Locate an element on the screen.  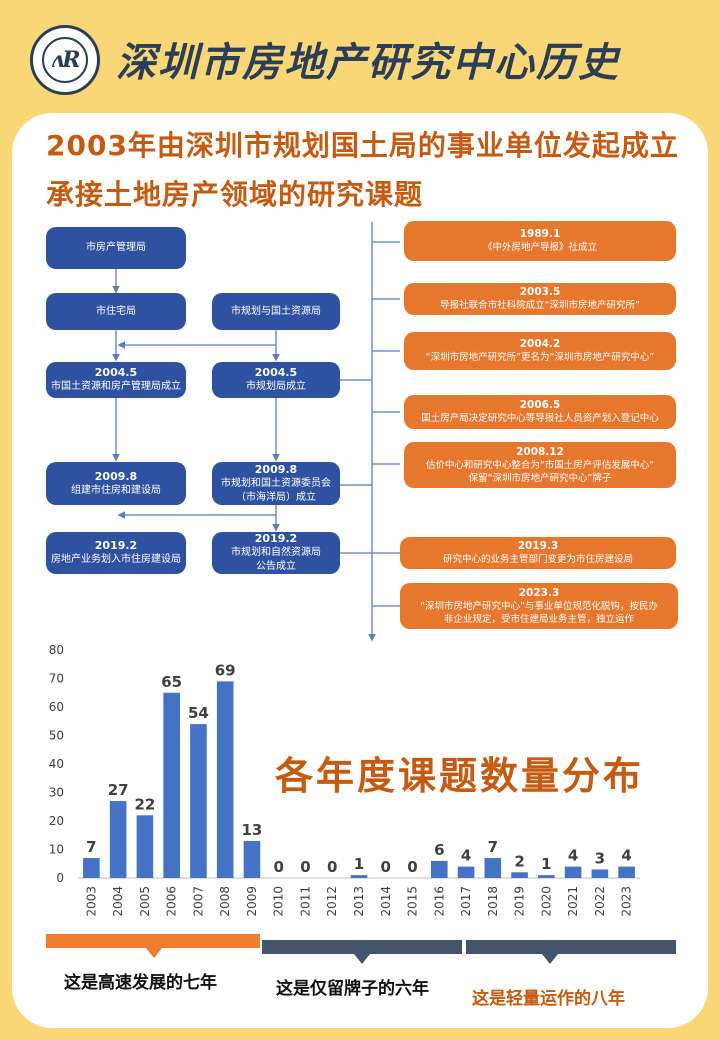
x-tick-label-2011: 2011 is located at coordinates (305, 901).